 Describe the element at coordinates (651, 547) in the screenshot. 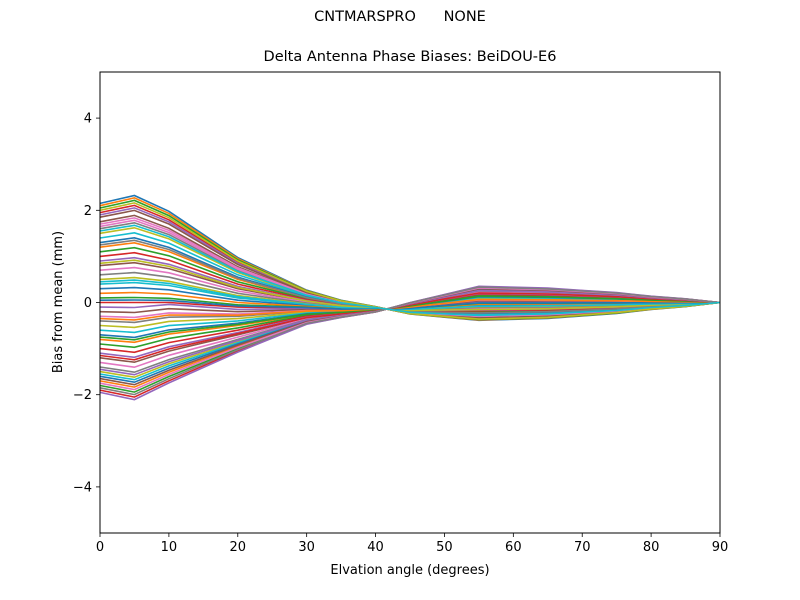

I see `x-tick-label: 80` at that location.